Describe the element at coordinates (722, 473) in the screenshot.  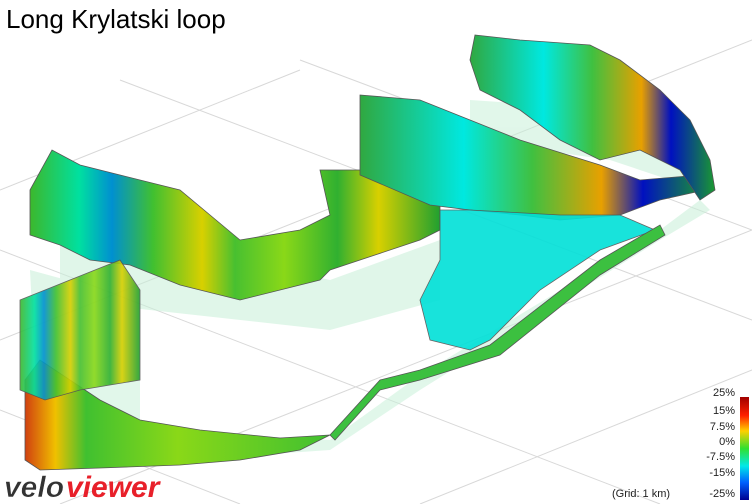
I see `legend-label: -15%` at that location.